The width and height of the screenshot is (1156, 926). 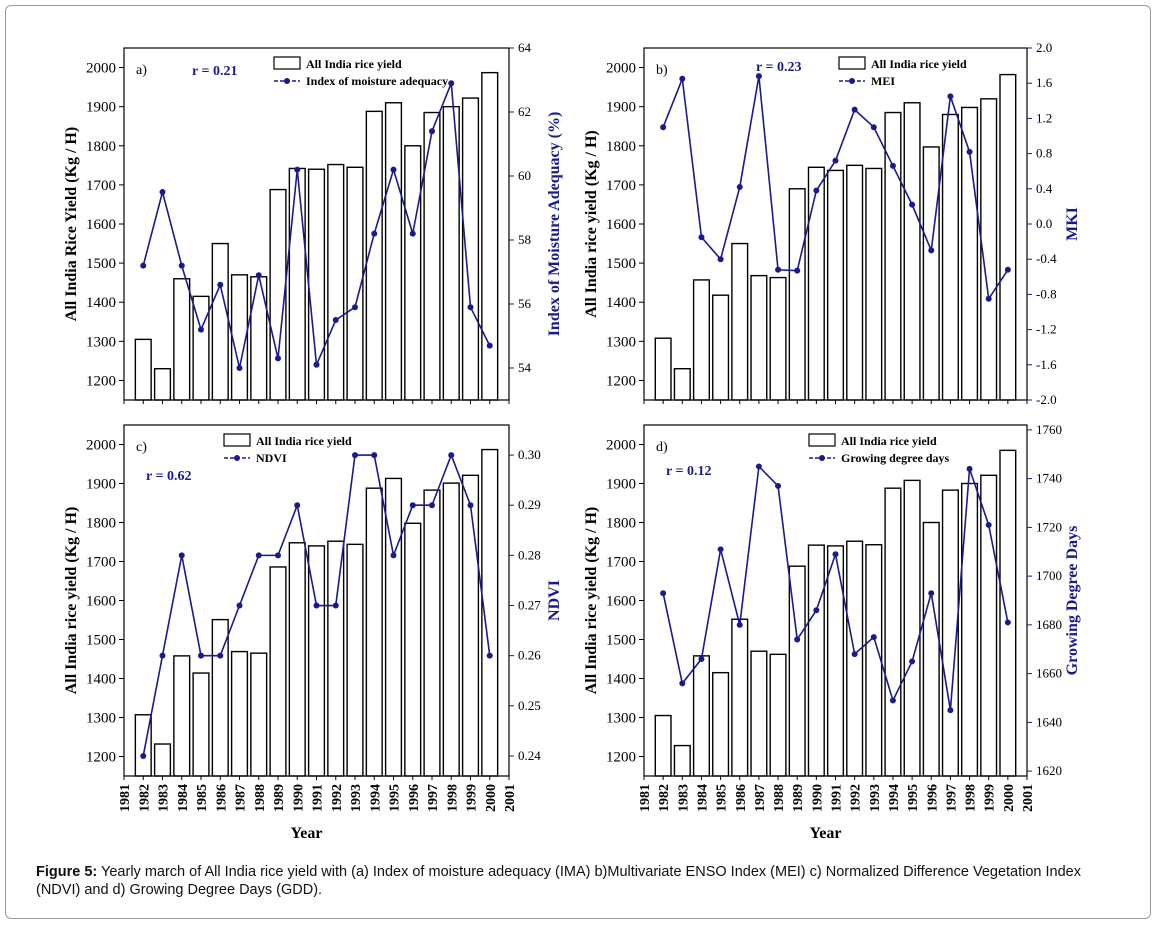 What do you see at coordinates (1044, 117) in the screenshot?
I see `y2-tick-label: 1.2` at bounding box center [1044, 117].